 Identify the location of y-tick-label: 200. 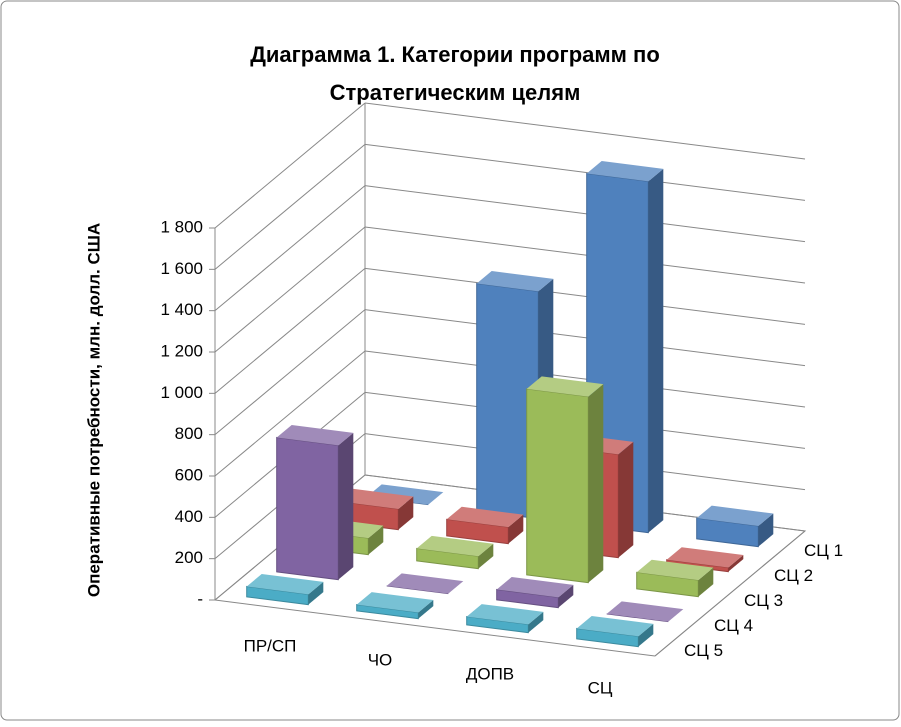
(189, 557).